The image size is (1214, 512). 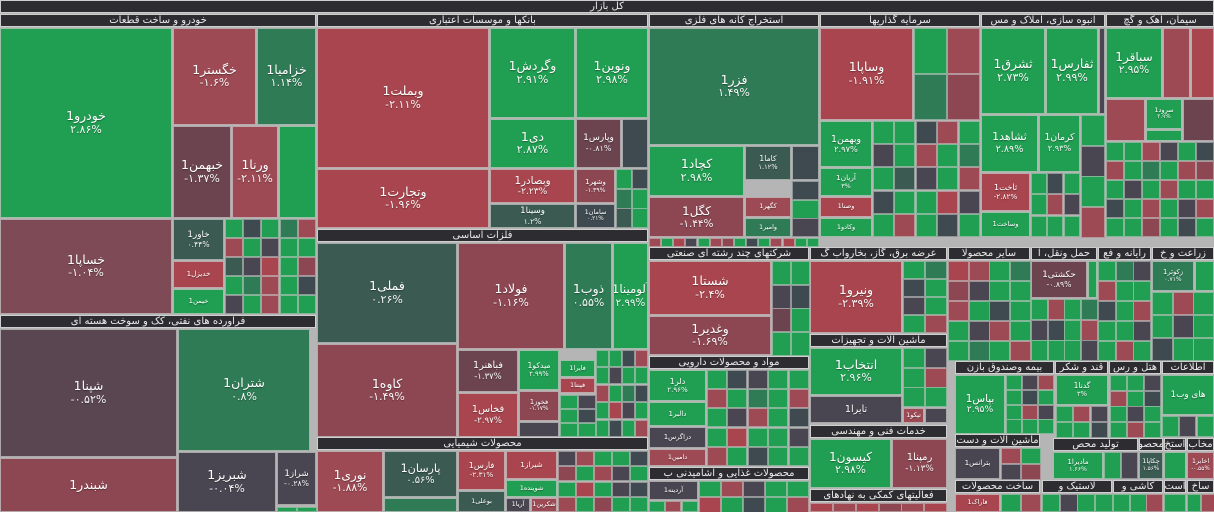 I want to click on stock-tile: خساپا1 -۱.۰۴%, so click(x=86, y=266).